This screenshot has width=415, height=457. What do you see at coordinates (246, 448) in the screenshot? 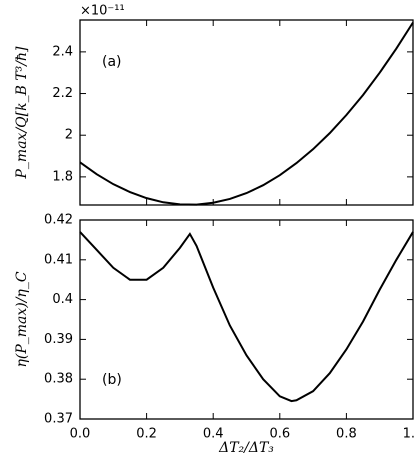
I see `x-axis-label: ΔT₂/ΔT₃` at bounding box center [246, 448].